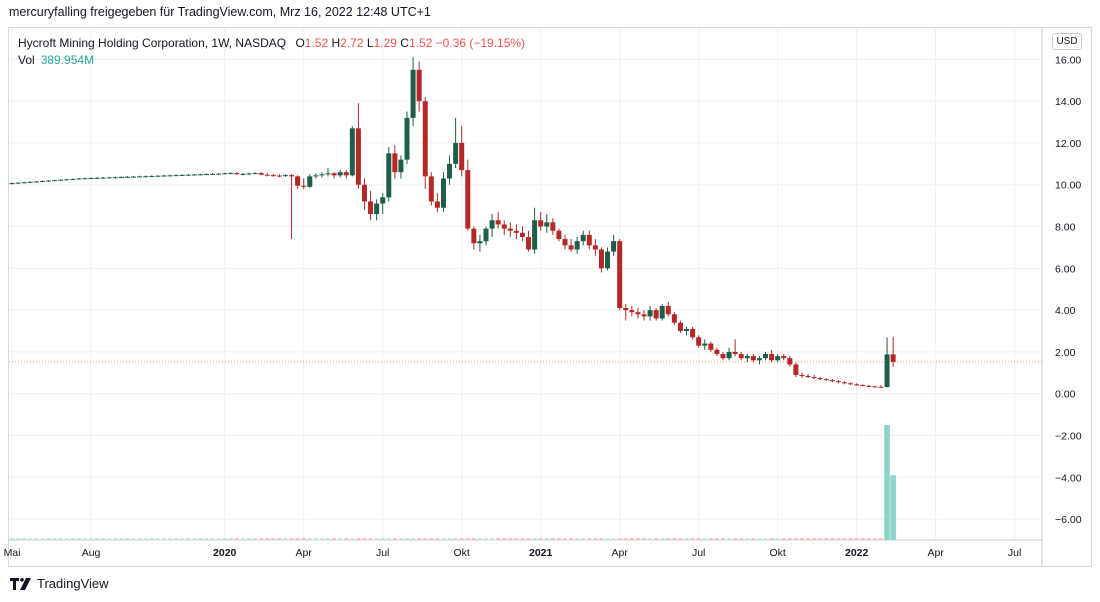 The image size is (1100, 602). What do you see at coordinates (1067, 41) in the screenshot?
I see `currency-button: USD` at bounding box center [1067, 41].